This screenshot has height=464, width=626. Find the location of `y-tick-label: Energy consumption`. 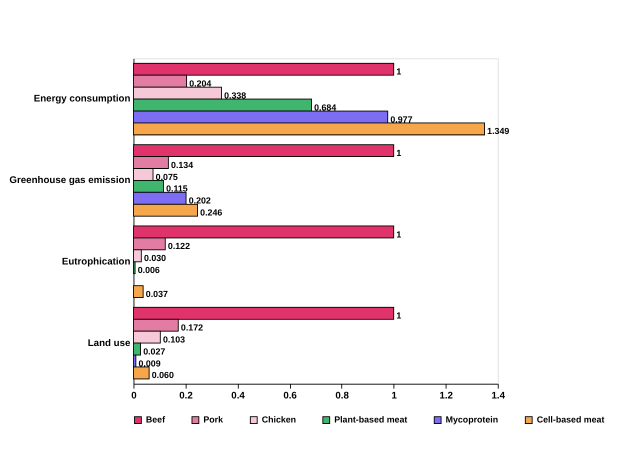

y-tick-label: Energy consumption is located at coordinates (82, 99).